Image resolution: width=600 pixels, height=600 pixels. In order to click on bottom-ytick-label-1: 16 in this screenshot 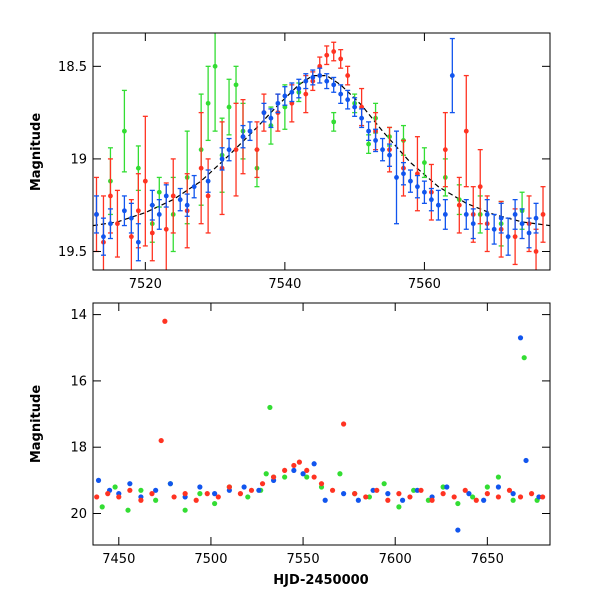, I will do `click(78, 381)`.